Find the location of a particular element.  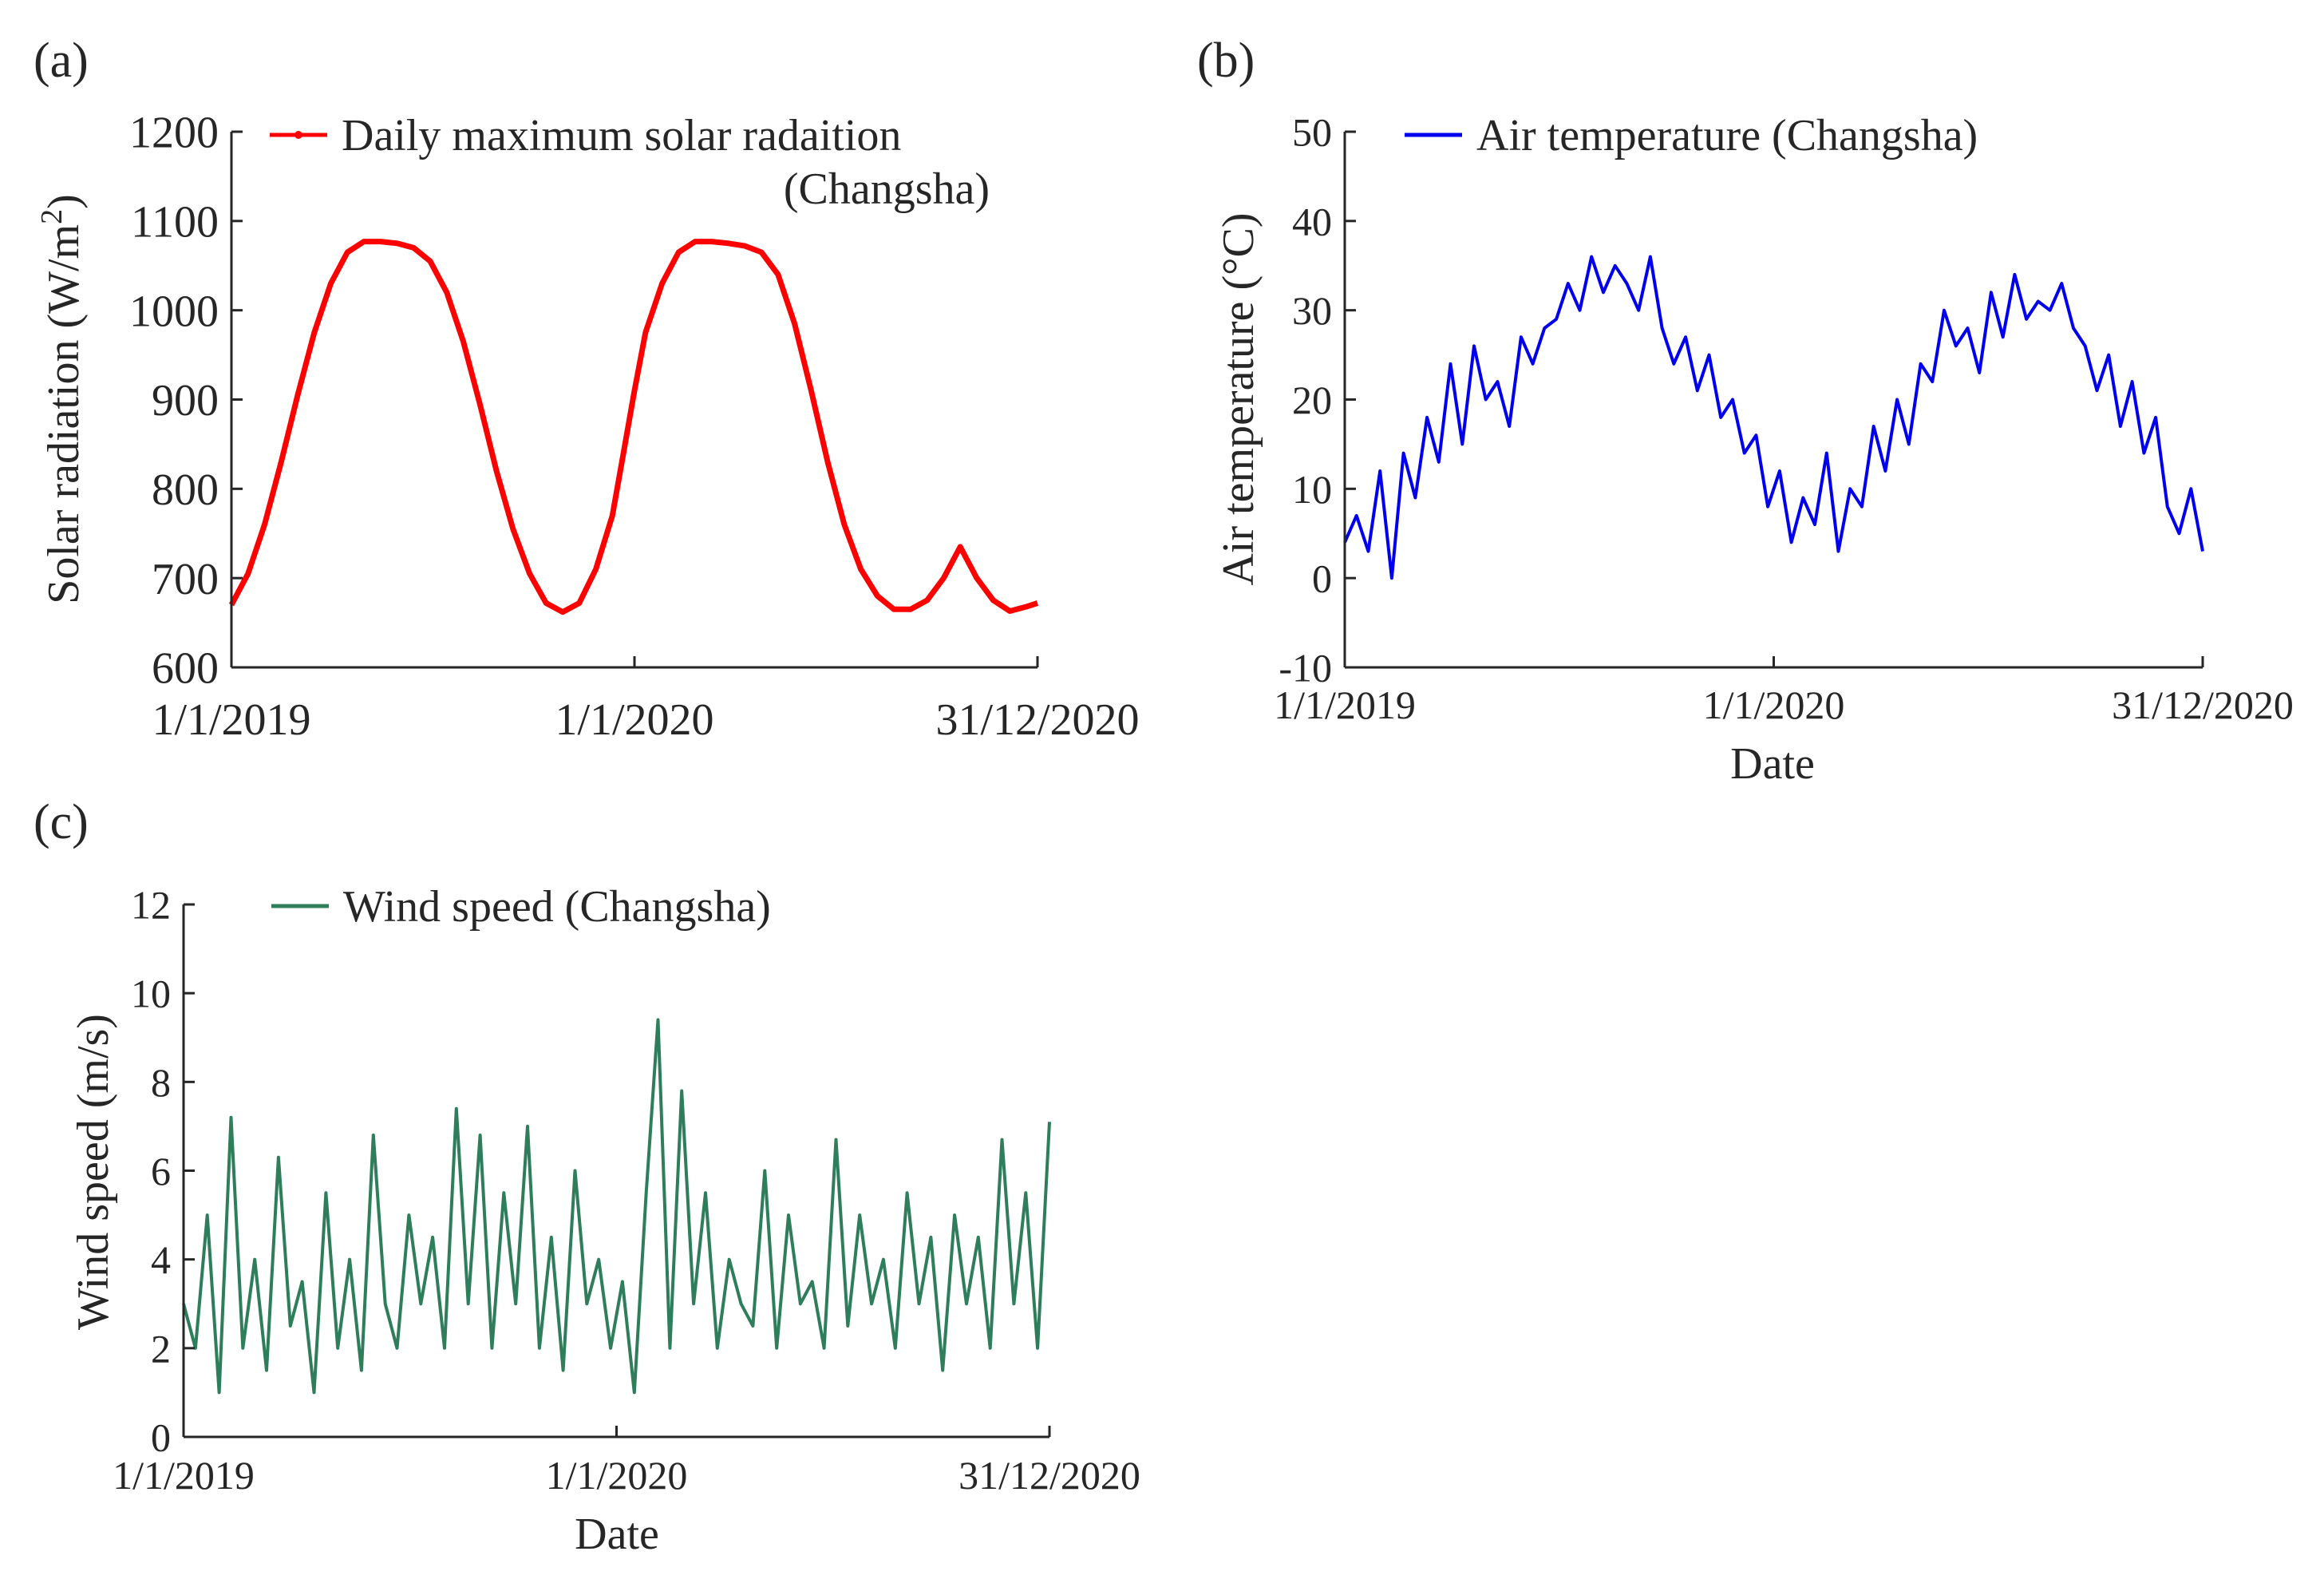

panel-c-y-tick-label-3: 6 is located at coordinates (161, 1171).